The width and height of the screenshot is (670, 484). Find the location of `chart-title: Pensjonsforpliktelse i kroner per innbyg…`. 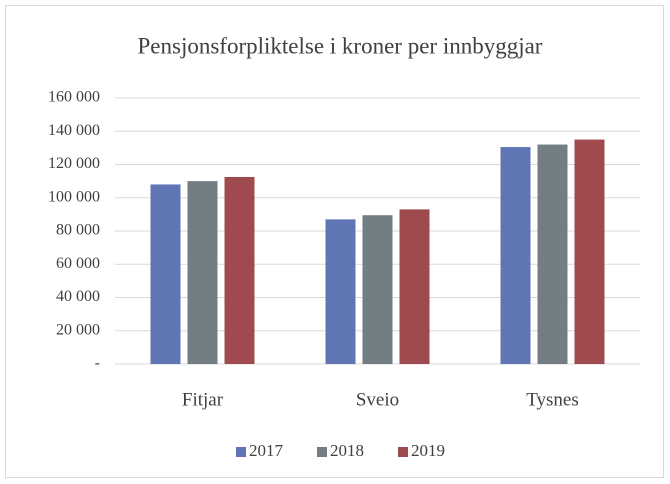

chart-title: Pensjonsforpliktelse i kroner per innbyg… is located at coordinates (340, 45).